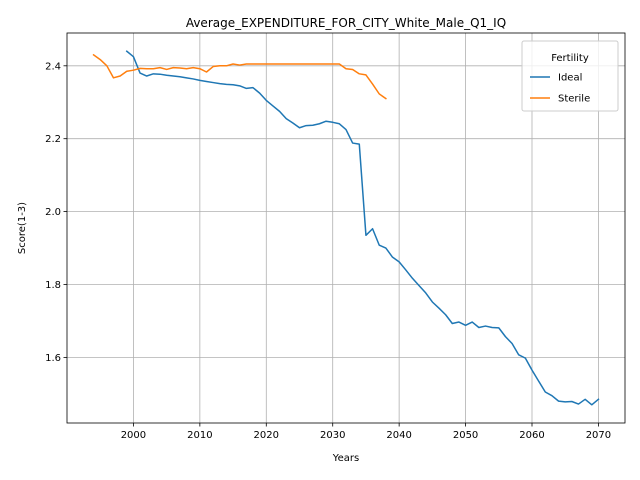  Describe the element at coordinates (398, 435) in the screenshot. I see `x-tick-label: 2040` at that location.